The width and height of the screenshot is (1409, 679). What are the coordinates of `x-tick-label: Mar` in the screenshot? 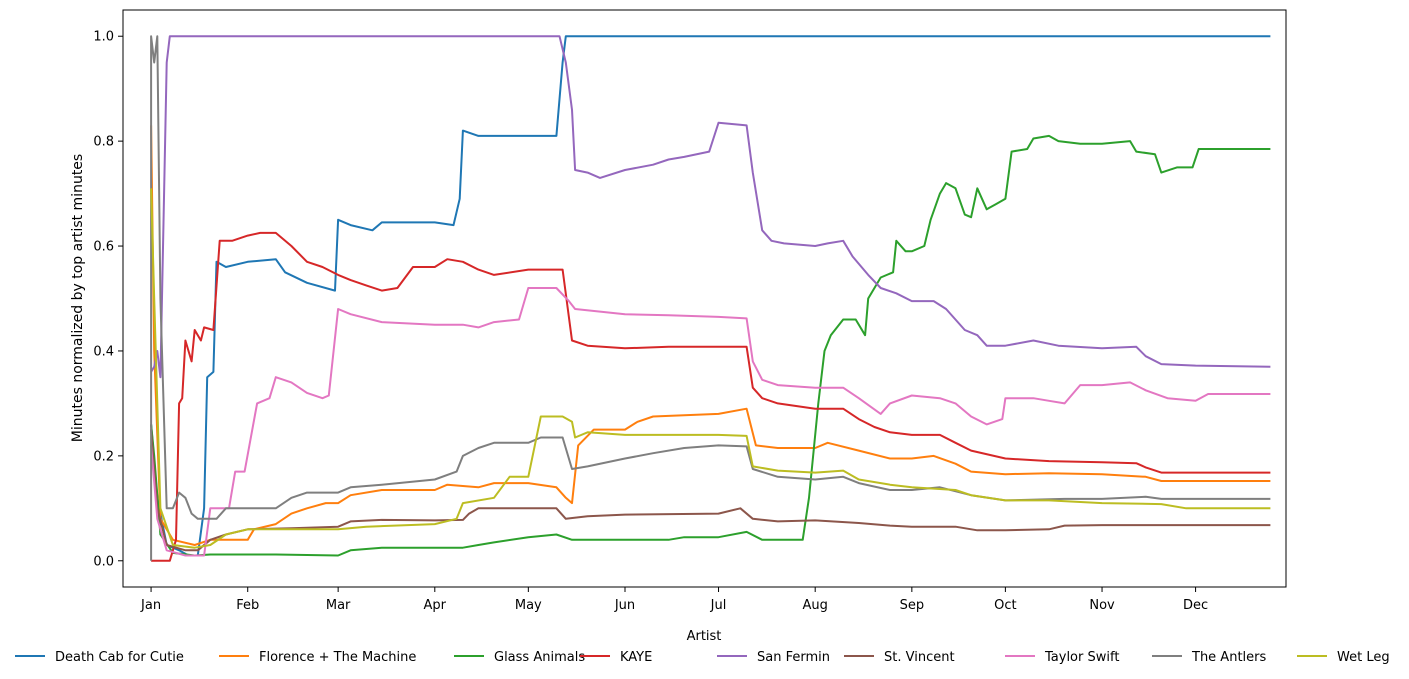 It's located at (338, 605).